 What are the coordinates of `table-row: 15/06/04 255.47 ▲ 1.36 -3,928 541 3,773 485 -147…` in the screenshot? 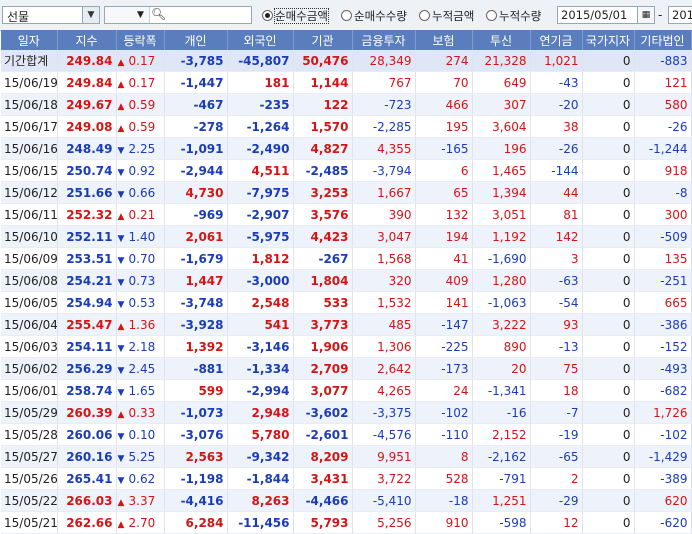 It's located at (346, 324).